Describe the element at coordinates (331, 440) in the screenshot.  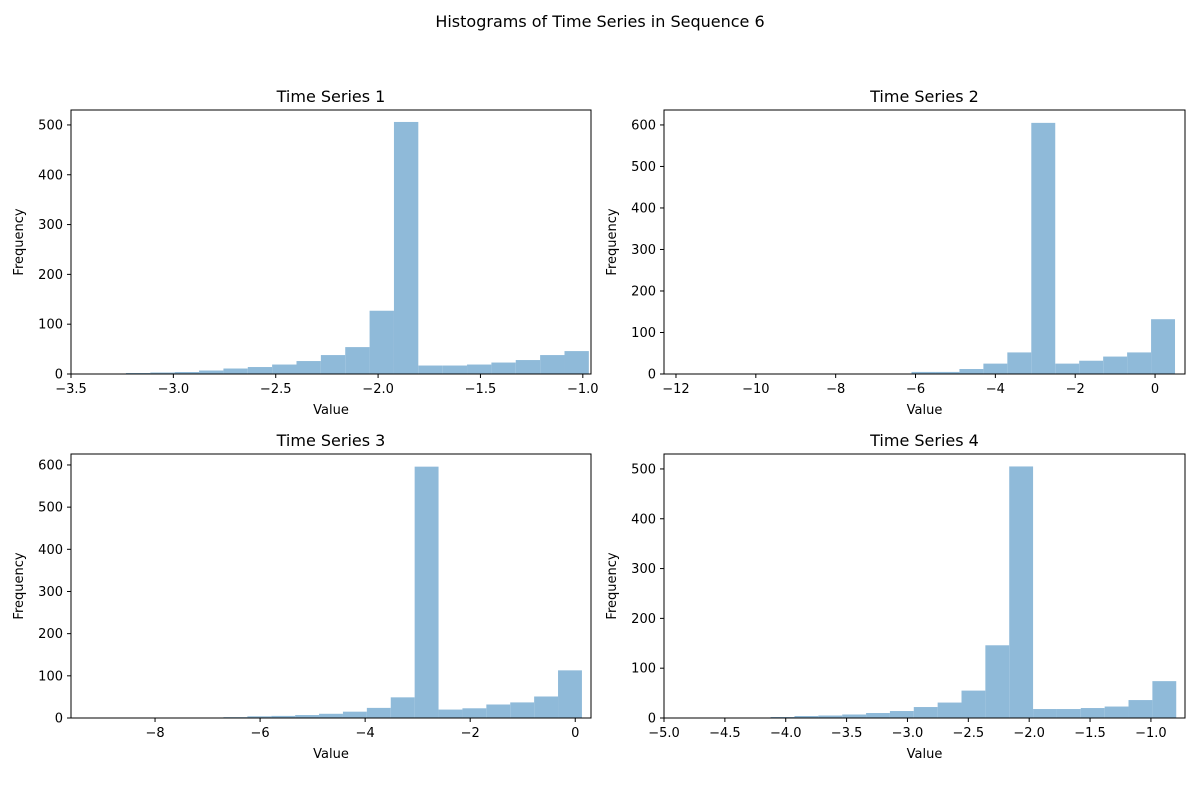
I see `panel-title: Time Series 3` at that location.